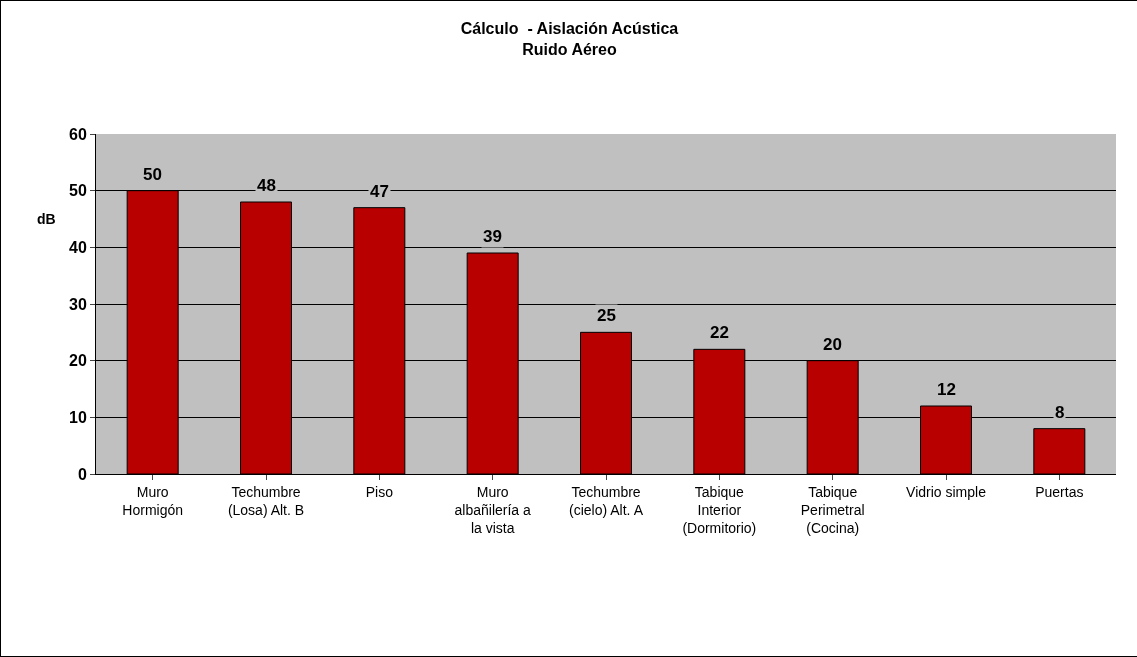 Image resolution: width=1137 pixels, height=657 pixels. I want to click on y-tick-label: 20, so click(78, 361).